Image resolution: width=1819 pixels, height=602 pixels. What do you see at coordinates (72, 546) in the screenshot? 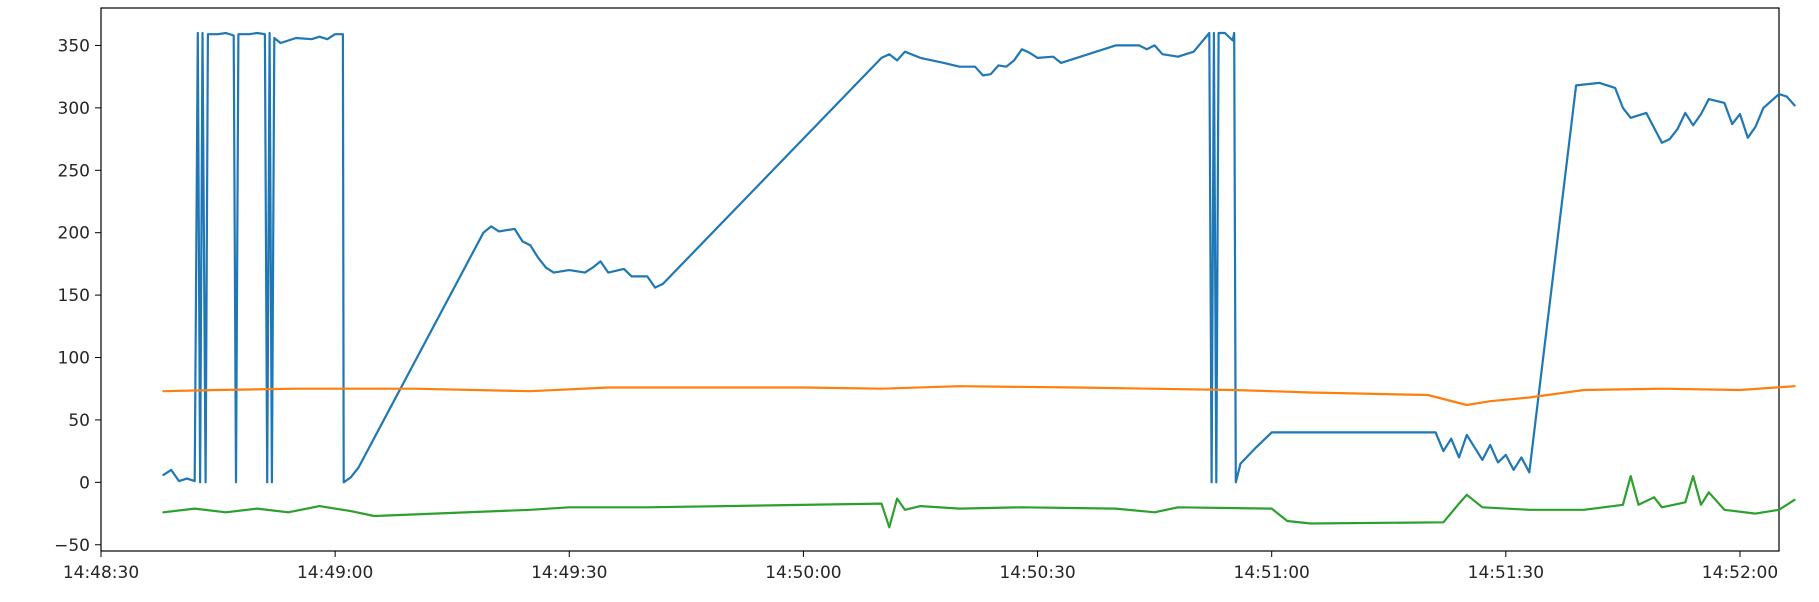
I see `y-tick-label: −50` at bounding box center [72, 546].